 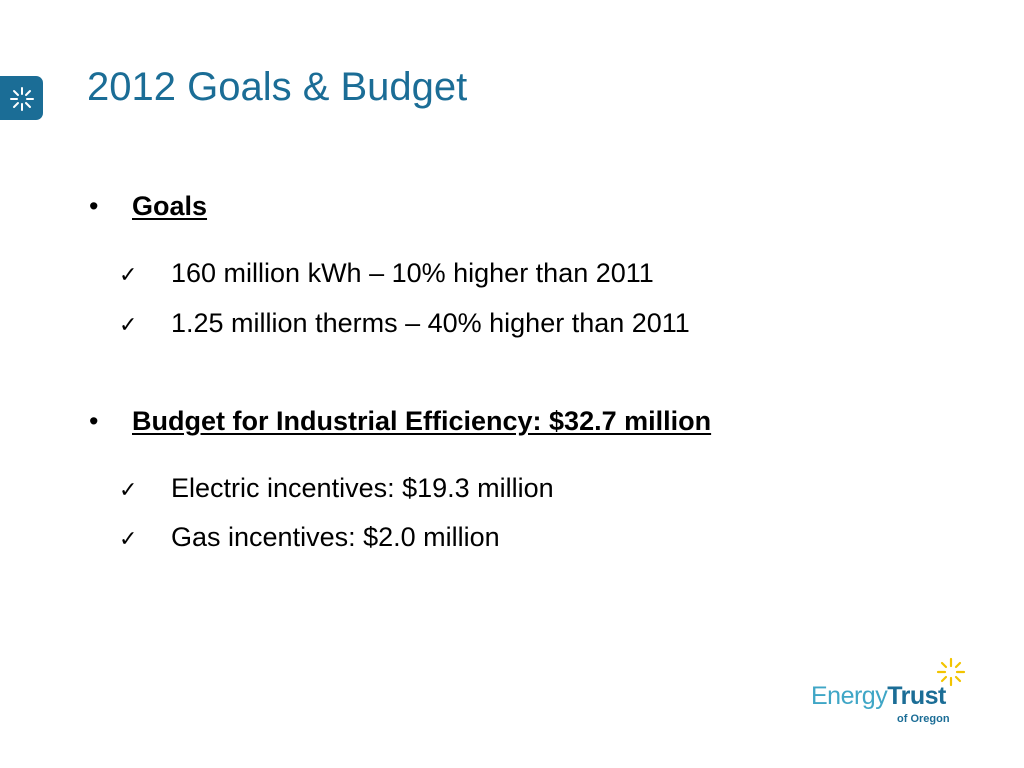 I want to click on budget-item-text: Electric incentives: $19.3 million, so click(x=362, y=488).